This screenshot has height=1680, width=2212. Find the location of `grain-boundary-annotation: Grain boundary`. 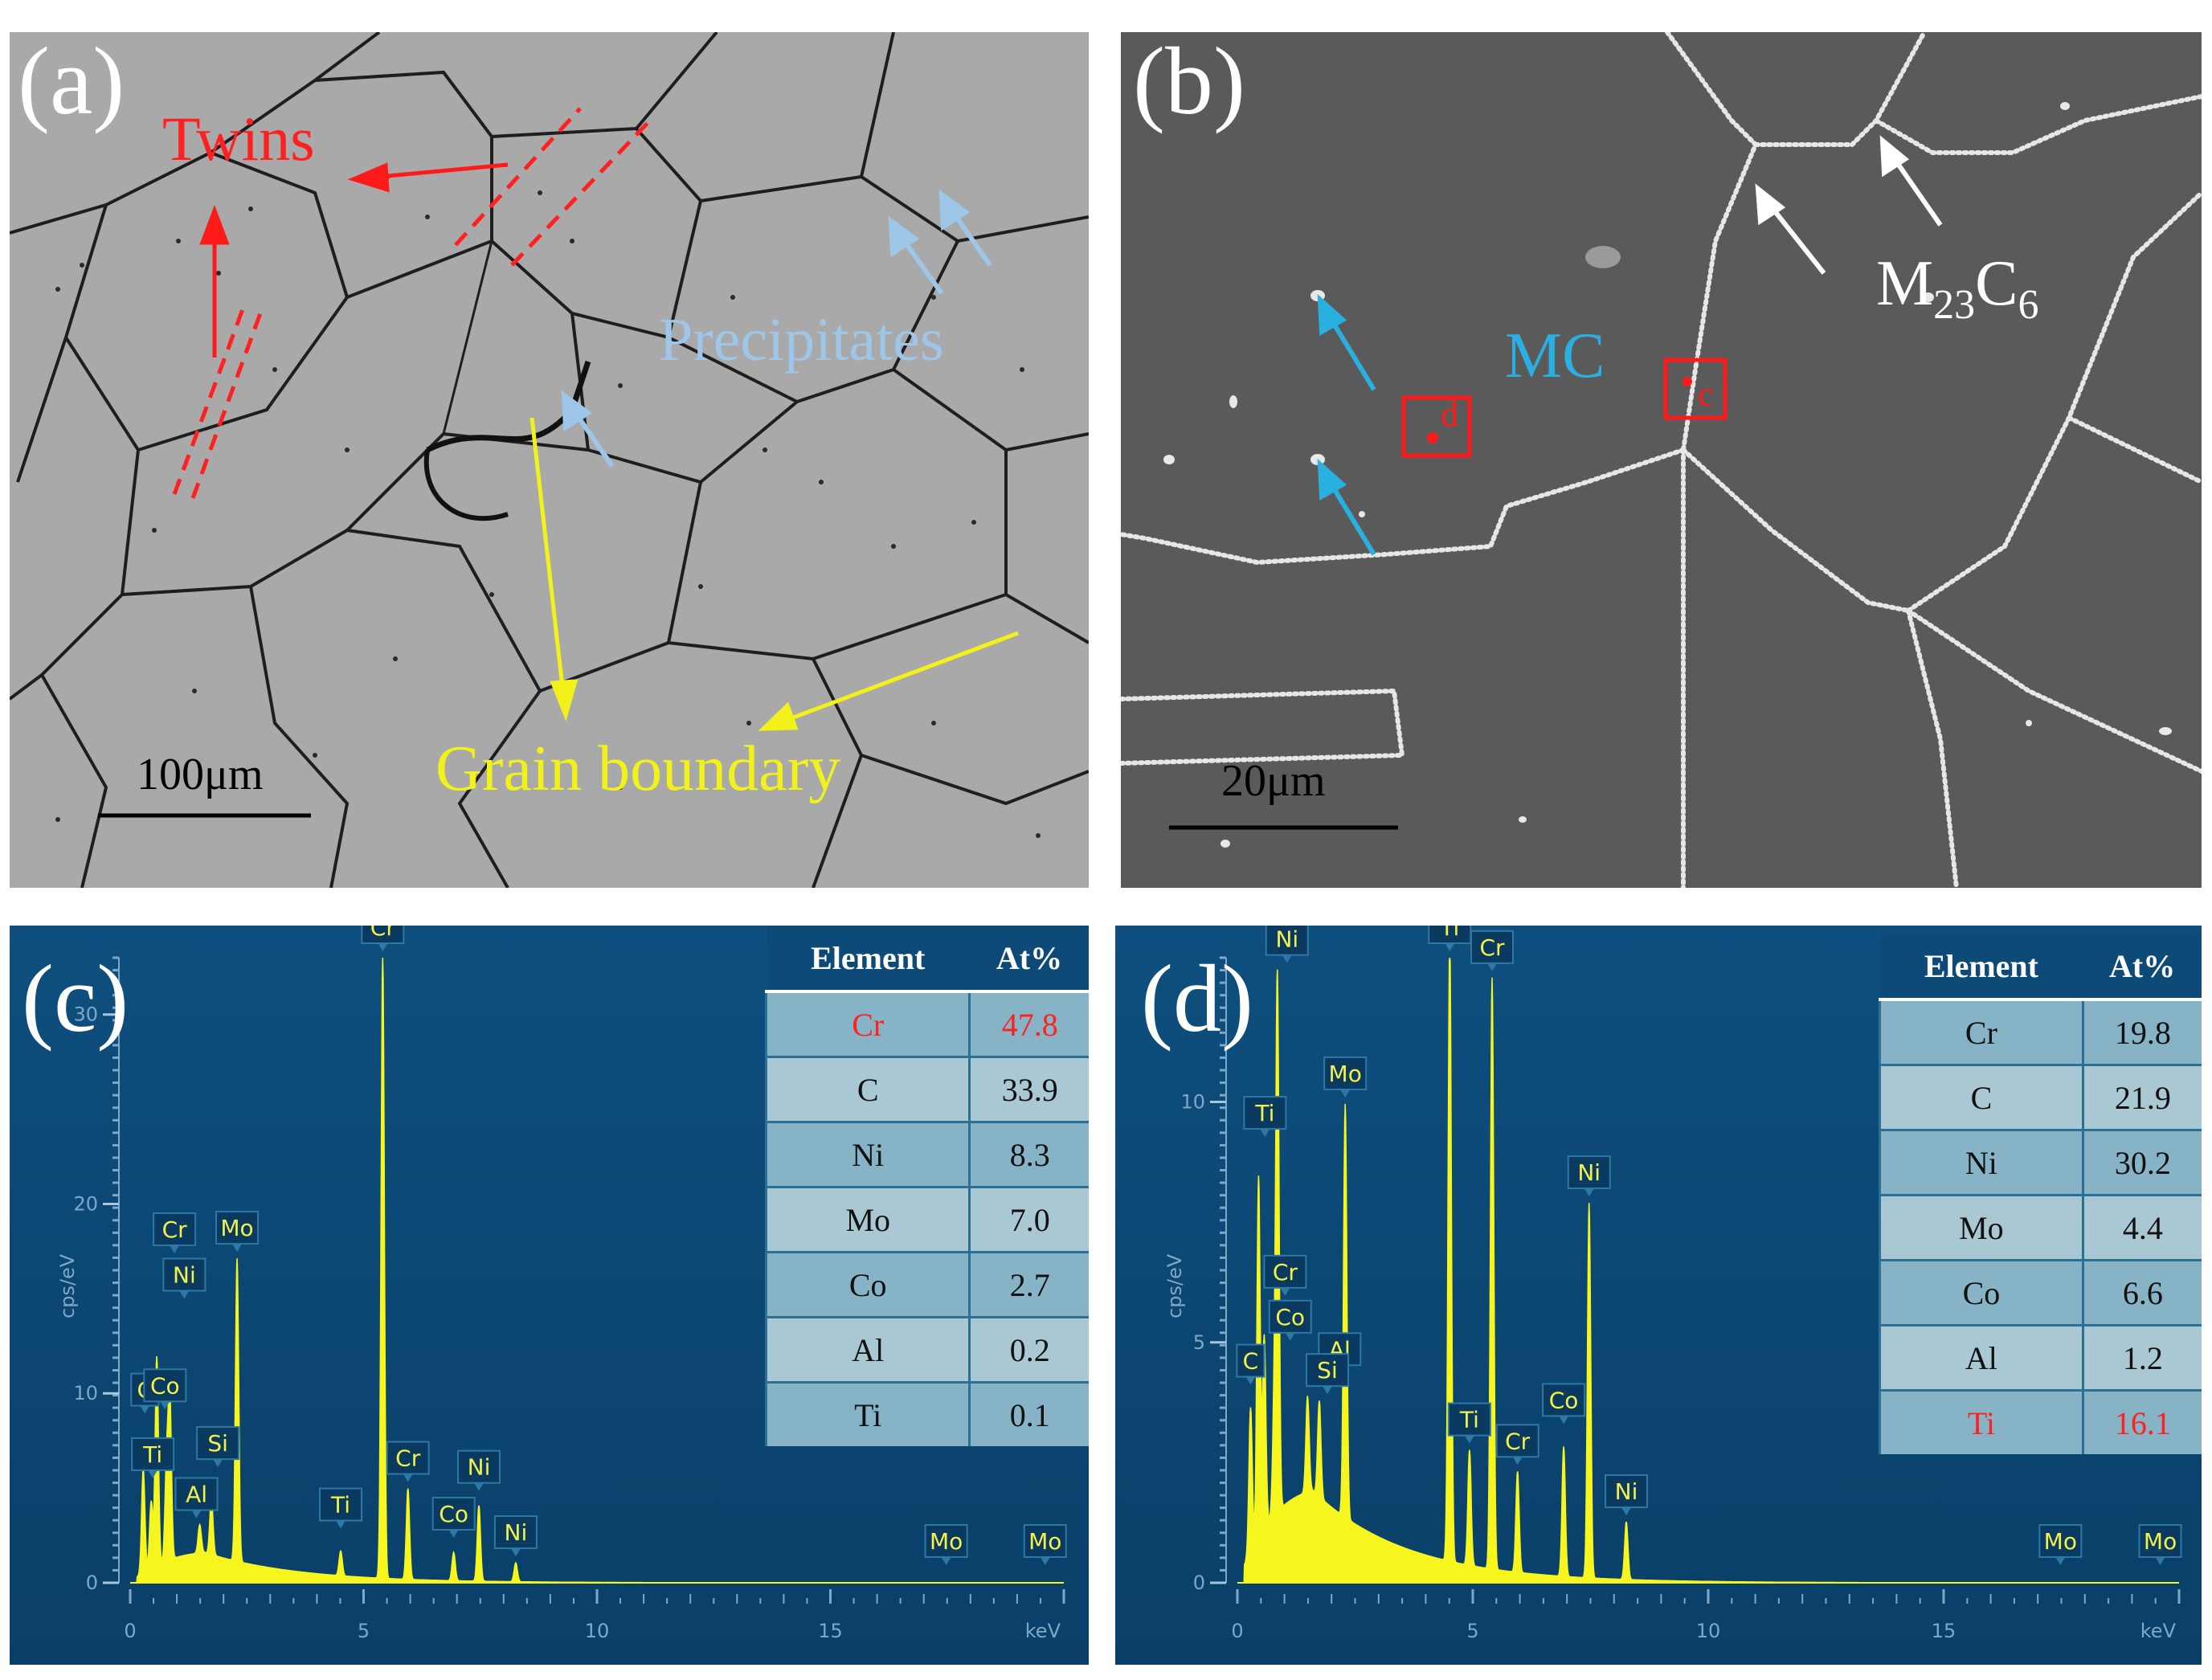

grain-boundary-annotation: Grain boundary is located at coordinates (638, 769).